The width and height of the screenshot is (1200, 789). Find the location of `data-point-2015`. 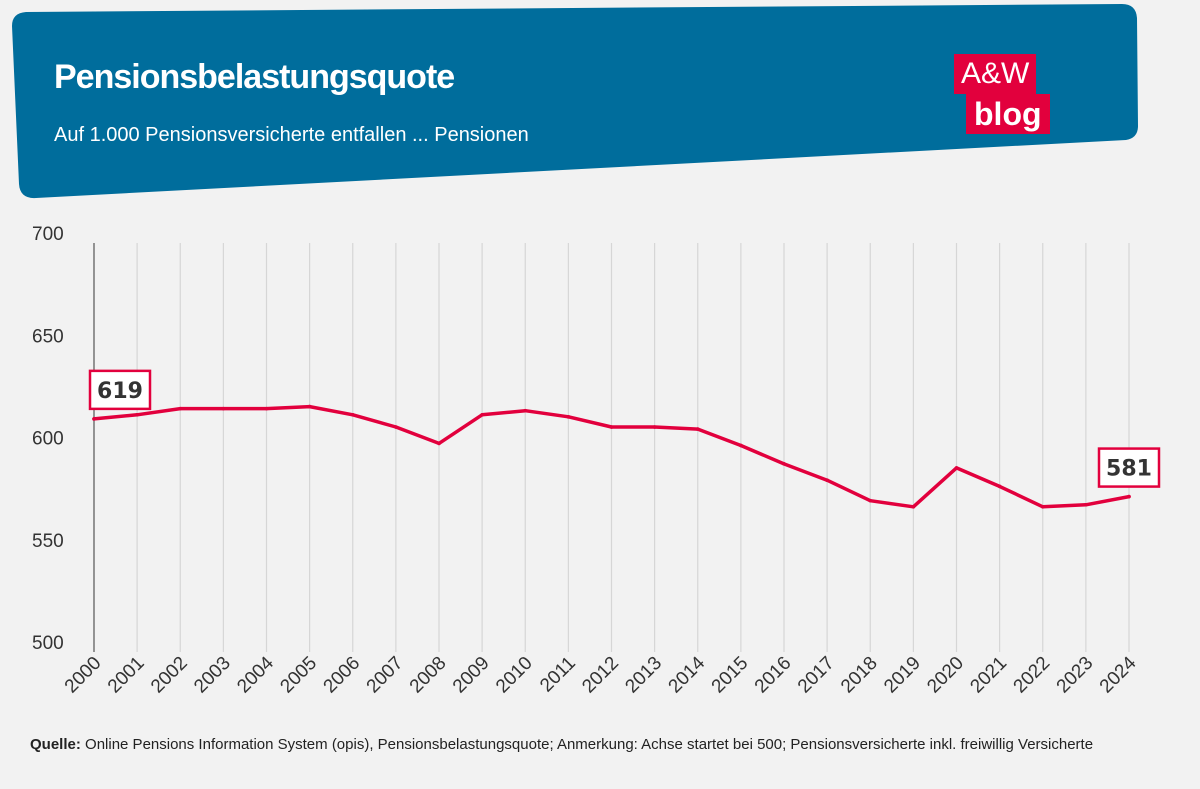

data-point-2015 is located at coordinates (741, 445).